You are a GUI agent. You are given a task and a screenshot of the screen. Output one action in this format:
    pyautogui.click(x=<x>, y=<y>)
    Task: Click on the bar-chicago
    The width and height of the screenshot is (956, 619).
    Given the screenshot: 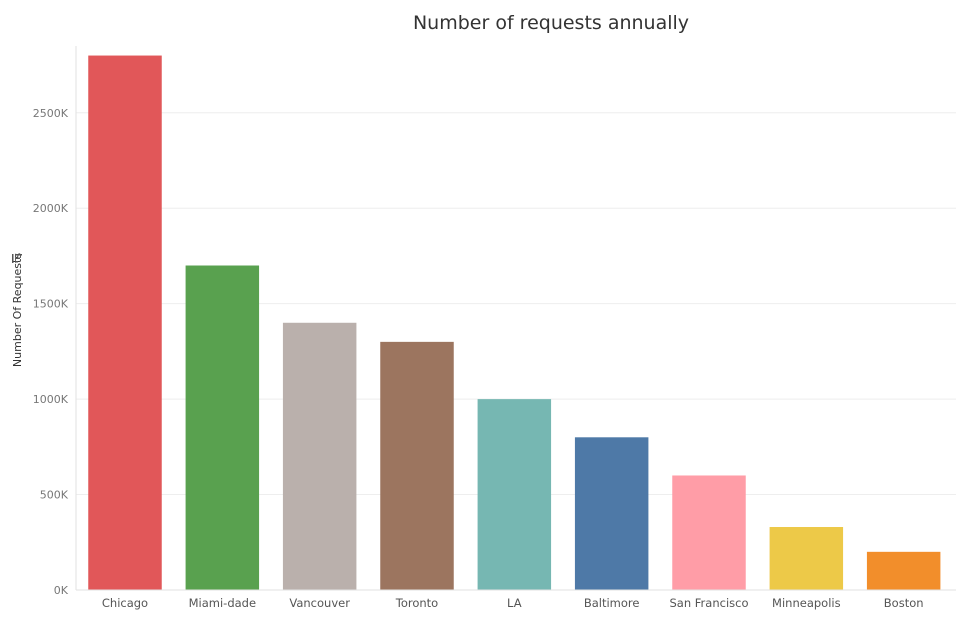 What is the action you would take?
    pyautogui.click(x=125, y=322)
    